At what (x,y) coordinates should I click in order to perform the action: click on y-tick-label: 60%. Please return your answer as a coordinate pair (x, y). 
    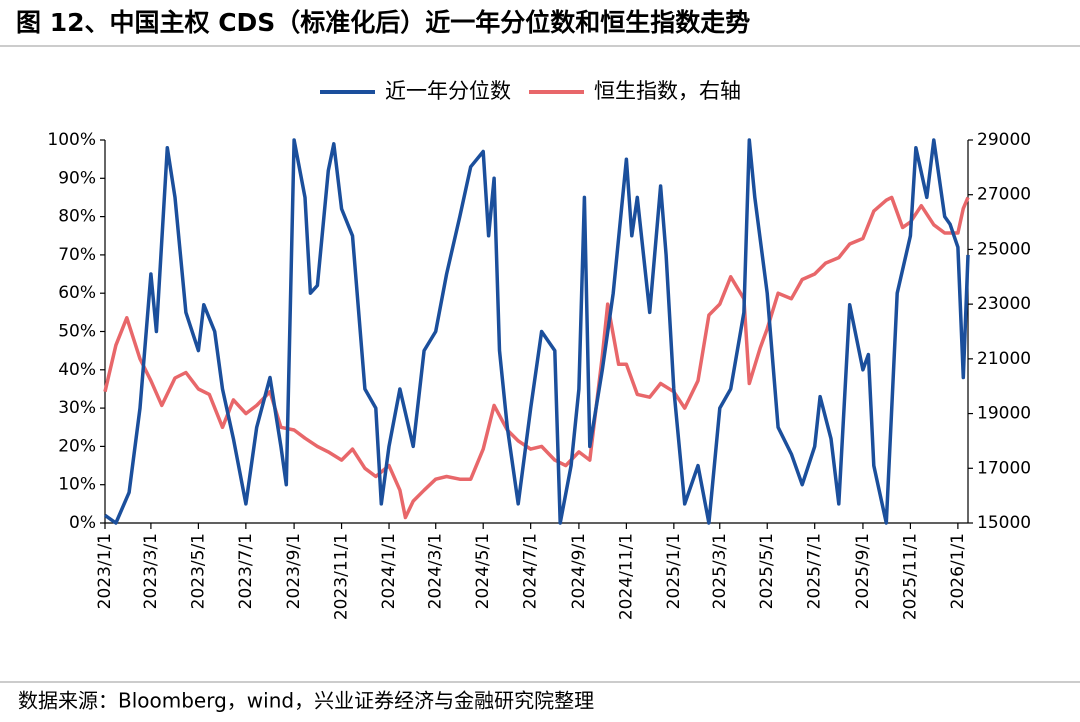
    Looking at the image, I should click on (77, 293).